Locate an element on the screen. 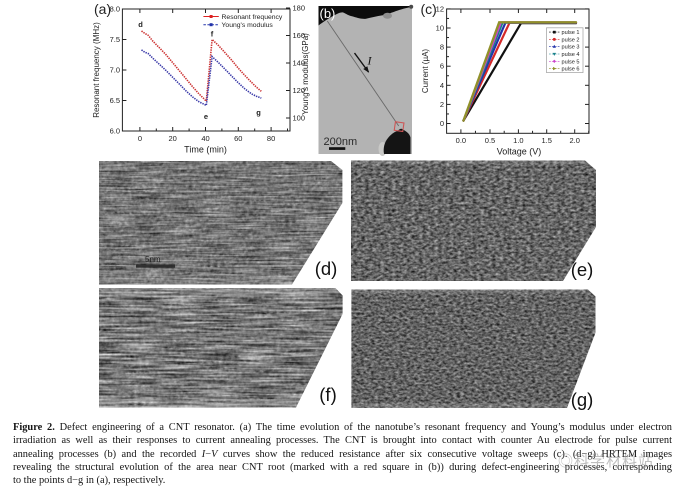 Image resolution: width=685 pixels, height=495 pixels. svg-text: pulse 3 is located at coordinates (571, 48).